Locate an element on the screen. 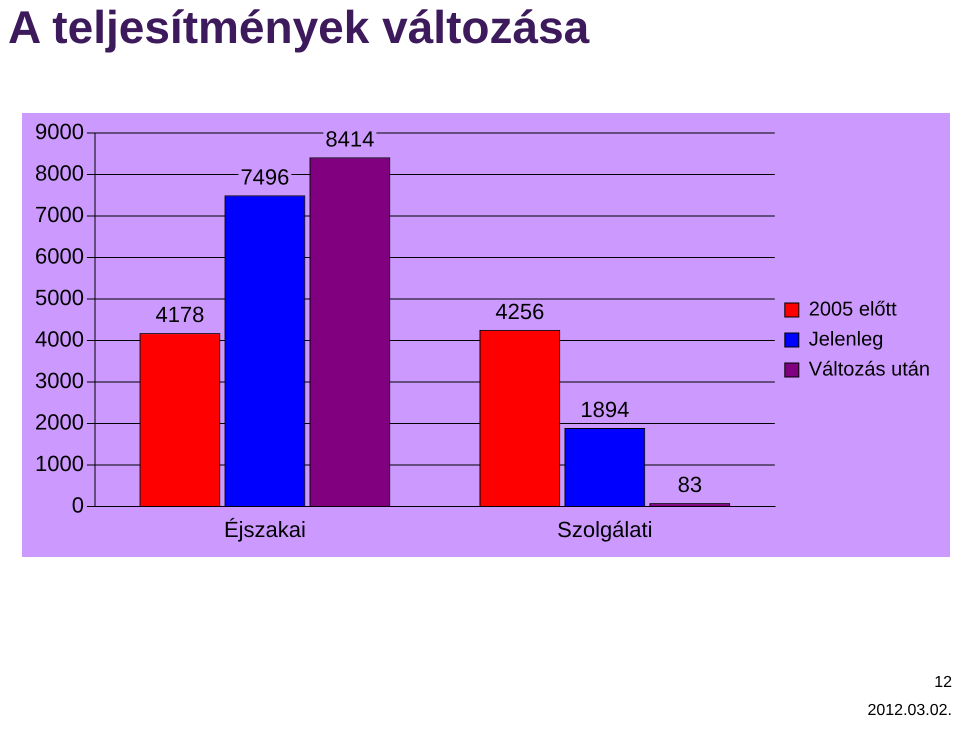  data-label: 83 is located at coordinates (690, 485).